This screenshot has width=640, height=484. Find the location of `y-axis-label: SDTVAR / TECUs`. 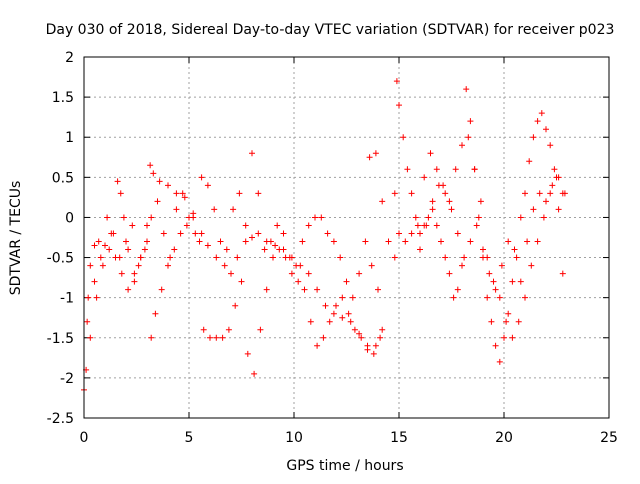

y-axis-label: SDTVAR / TECUs is located at coordinates (16, 238).